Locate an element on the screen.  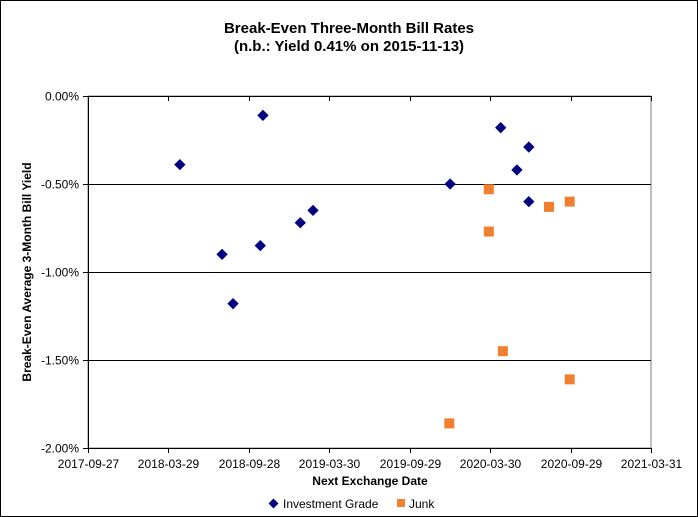
y-tick-label: -1.50% is located at coordinates (60, 361).